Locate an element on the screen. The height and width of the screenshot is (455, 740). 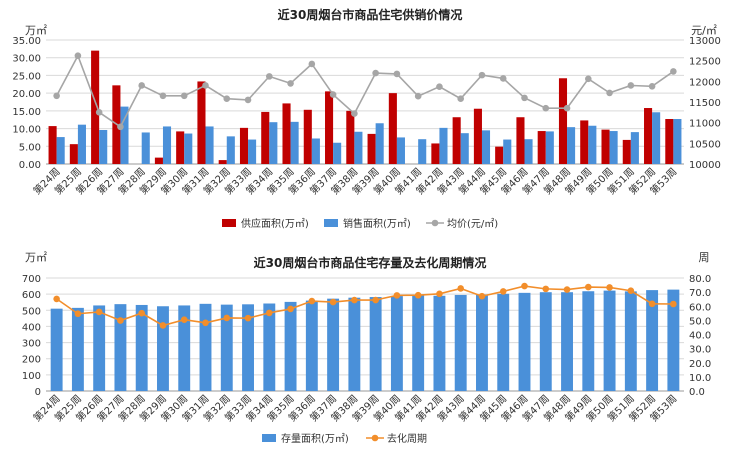
left-tick-label: 35.00 is located at coordinates (26, 41).